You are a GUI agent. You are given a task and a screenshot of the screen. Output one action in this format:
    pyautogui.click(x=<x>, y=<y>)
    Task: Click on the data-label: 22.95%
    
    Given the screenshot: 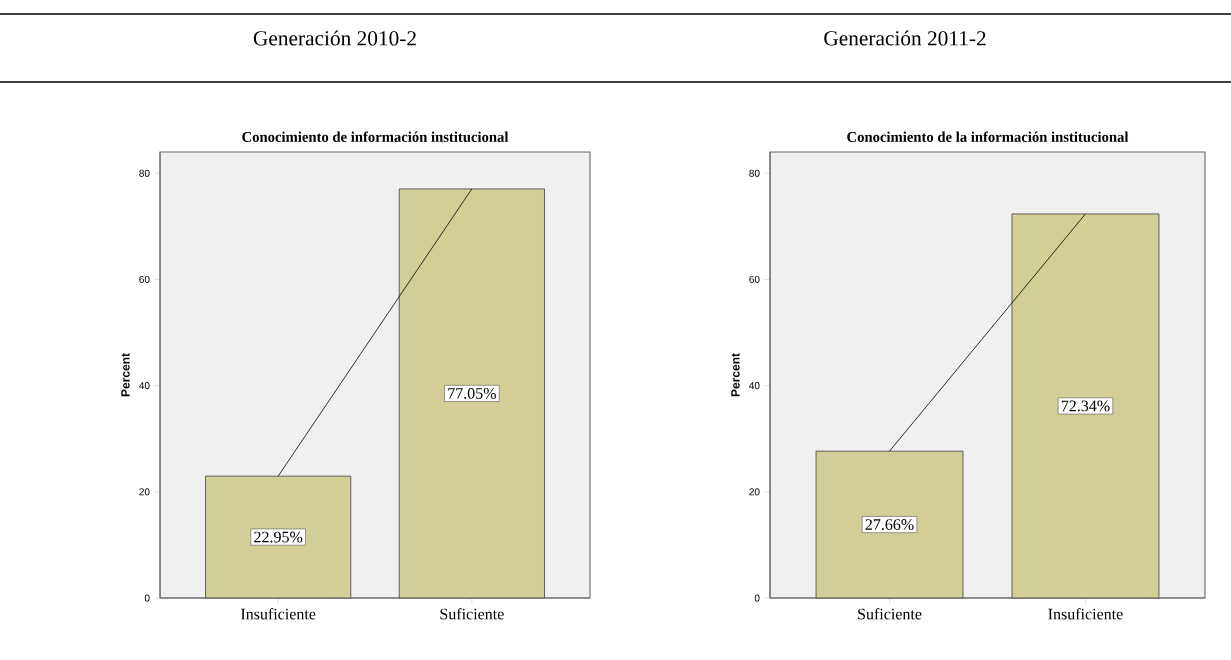 What is the action you would take?
    pyautogui.click(x=278, y=537)
    